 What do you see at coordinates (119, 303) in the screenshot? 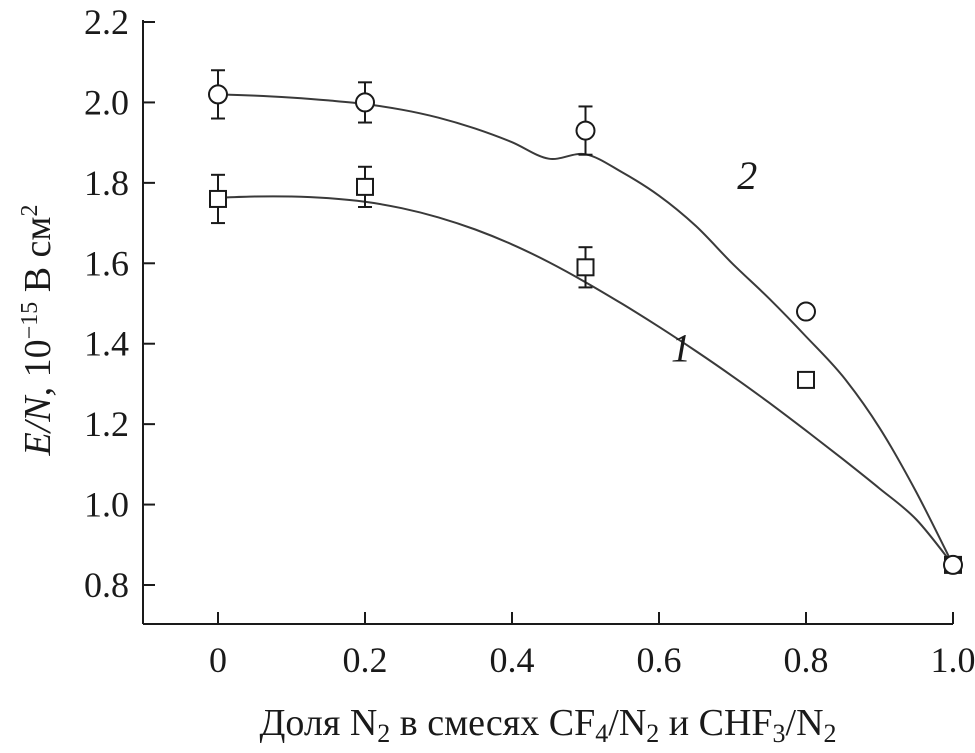
I see `y-ticks: 0.8 1.0 1.2 1.4 1.6 1.8 2.0 2.2` at bounding box center [119, 303].